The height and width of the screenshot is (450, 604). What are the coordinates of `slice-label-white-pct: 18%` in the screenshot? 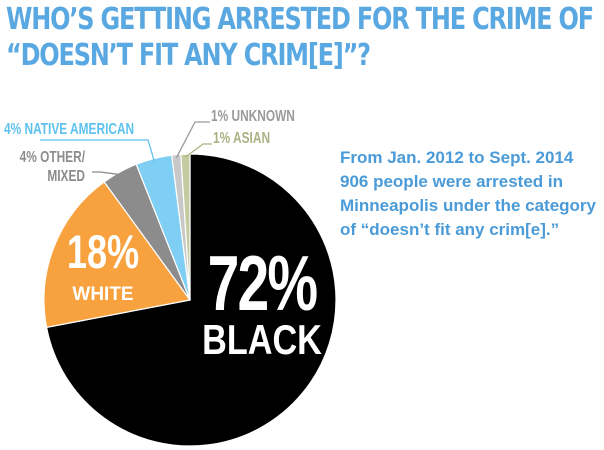 It's located at (103, 251).